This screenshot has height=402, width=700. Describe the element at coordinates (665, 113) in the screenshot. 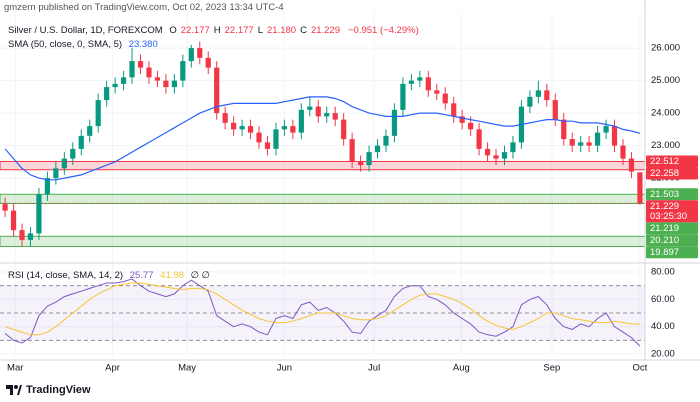

I see `y-tick-label: 24.000` at that location.